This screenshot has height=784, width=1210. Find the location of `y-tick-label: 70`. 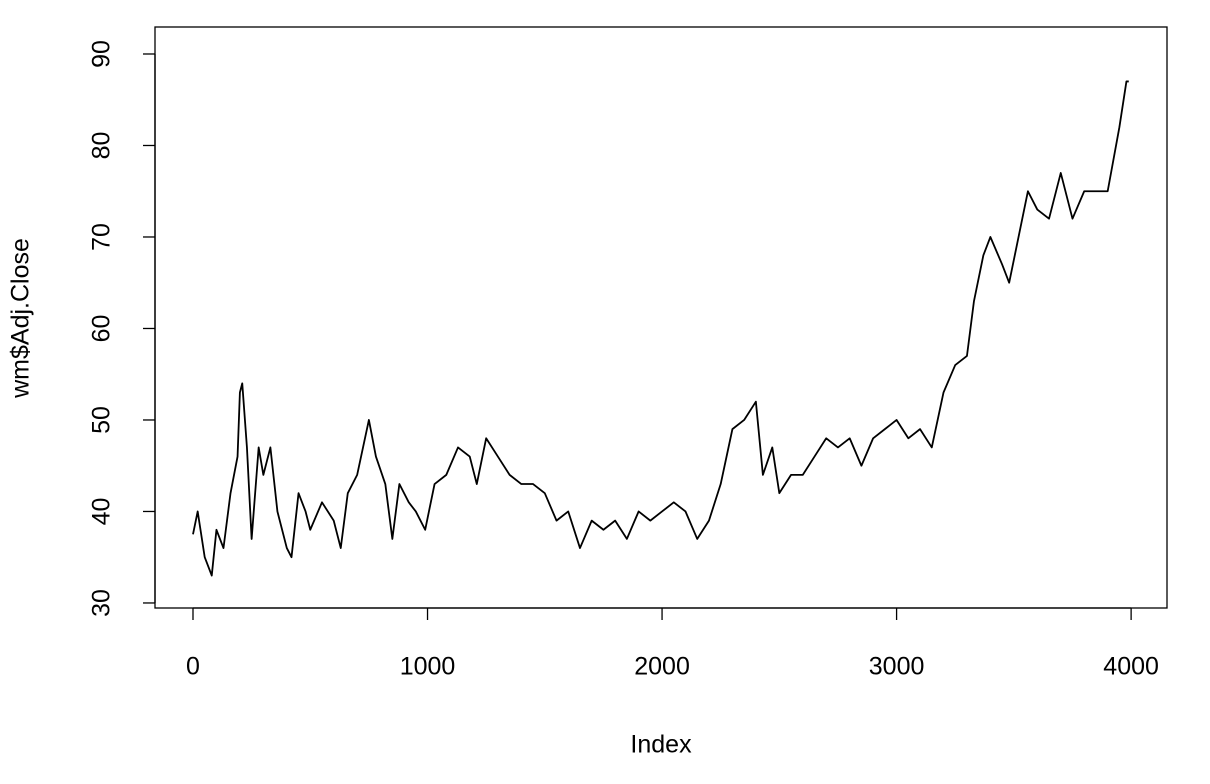

y-tick-label: 70 is located at coordinates (102, 237).